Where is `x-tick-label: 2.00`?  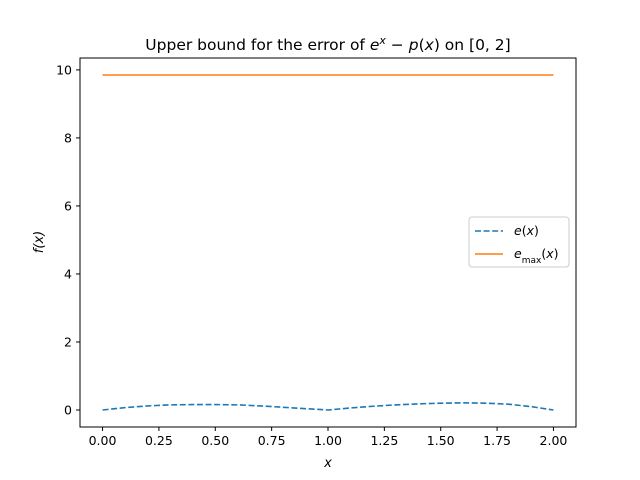 x-tick-label: 2.00 is located at coordinates (554, 440).